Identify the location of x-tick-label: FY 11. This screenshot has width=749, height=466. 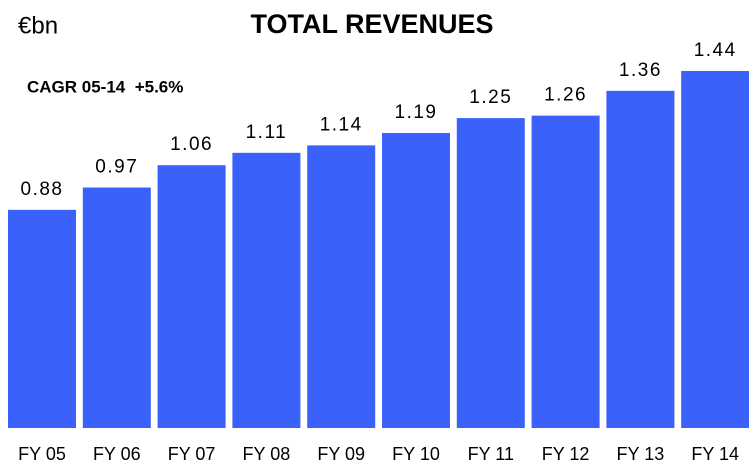
(491, 454).